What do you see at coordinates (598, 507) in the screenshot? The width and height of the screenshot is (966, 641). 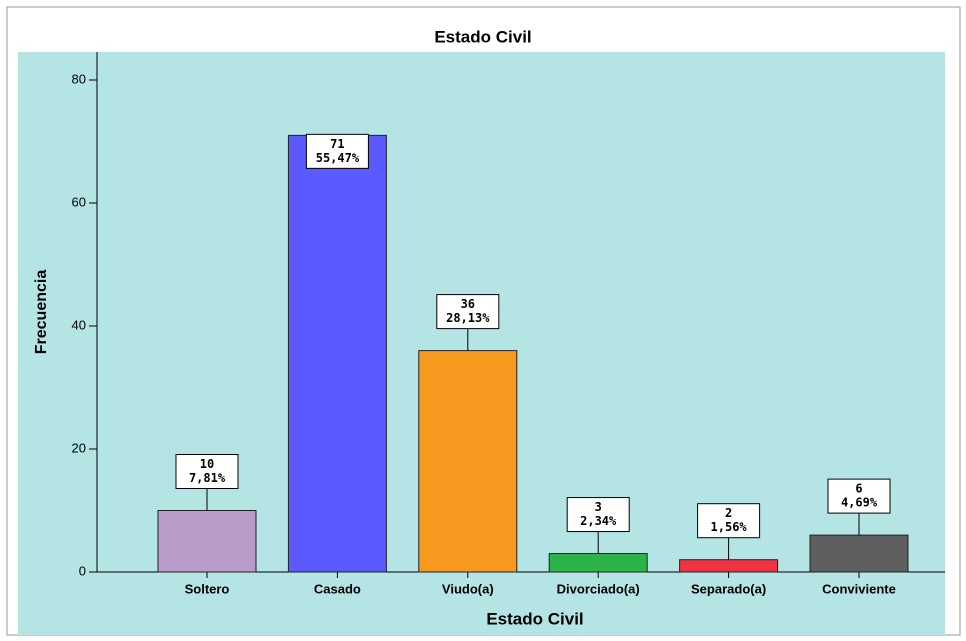 I see `value-label: 3` at bounding box center [598, 507].